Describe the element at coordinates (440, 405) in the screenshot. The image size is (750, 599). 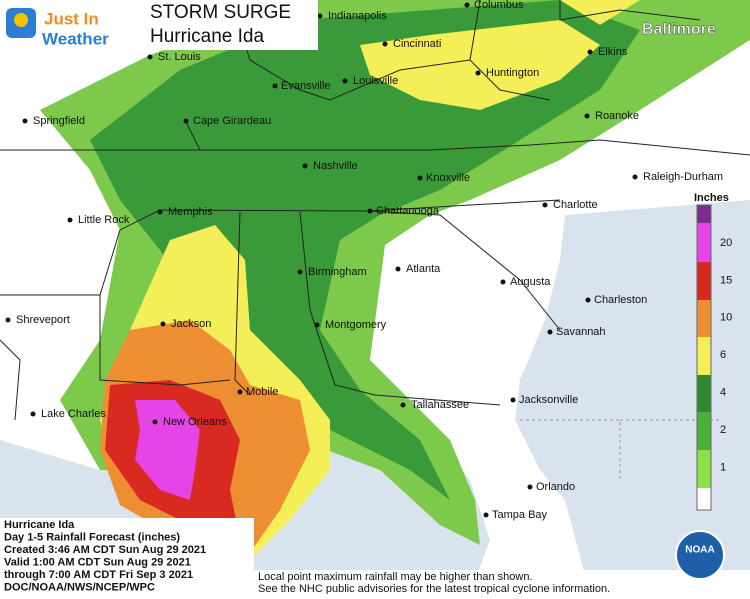
I see `city: Tallahassee` at that location.